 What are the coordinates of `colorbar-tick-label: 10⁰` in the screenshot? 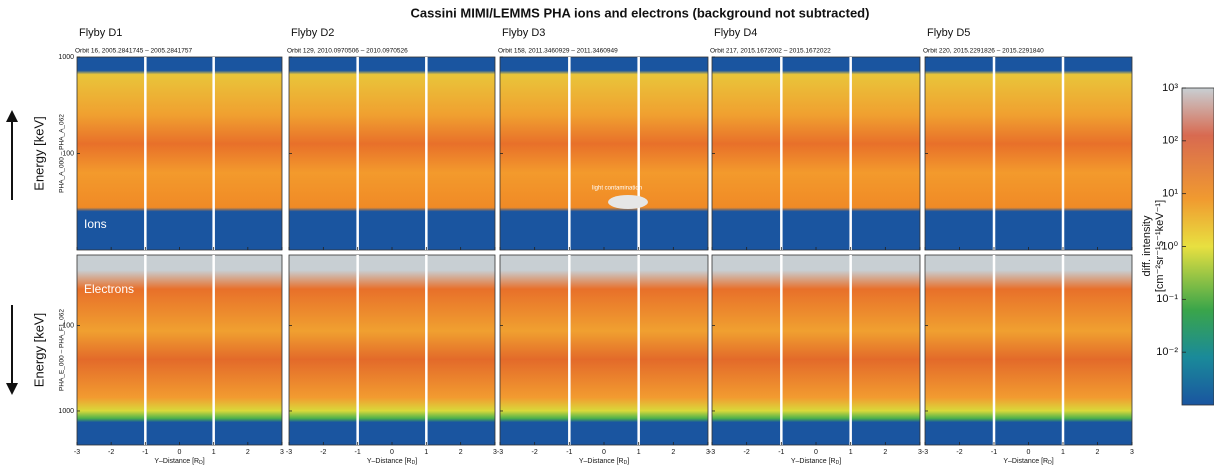 It's located at (1169, 246).